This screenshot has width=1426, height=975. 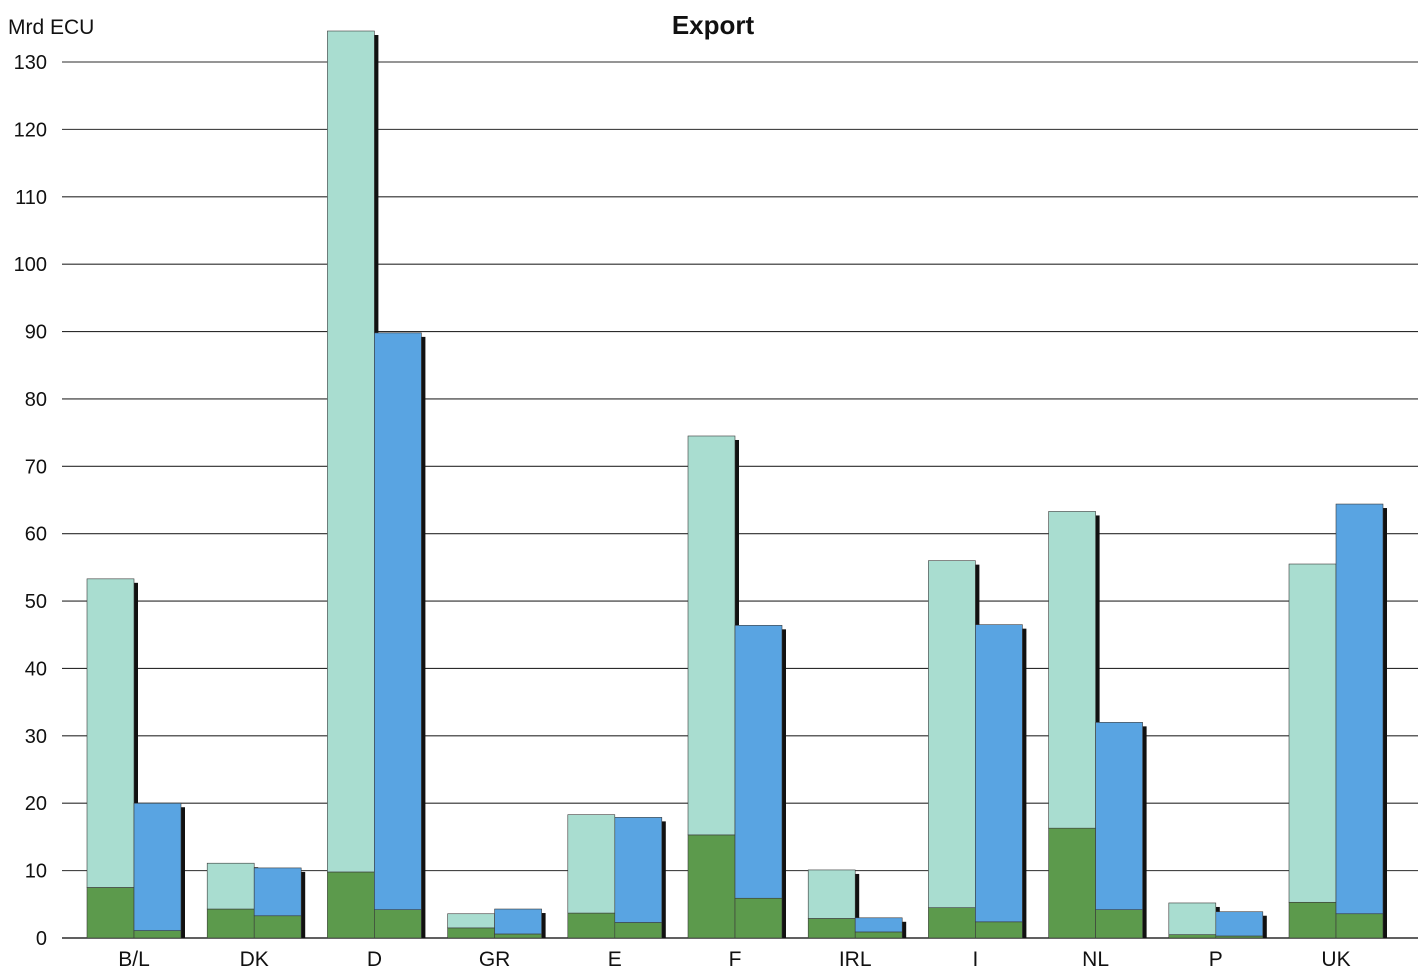 What do you see at coordinates (254, 959) in the screenshot?
I see `x-tick-label: DK` at bounding box center [254, 959].